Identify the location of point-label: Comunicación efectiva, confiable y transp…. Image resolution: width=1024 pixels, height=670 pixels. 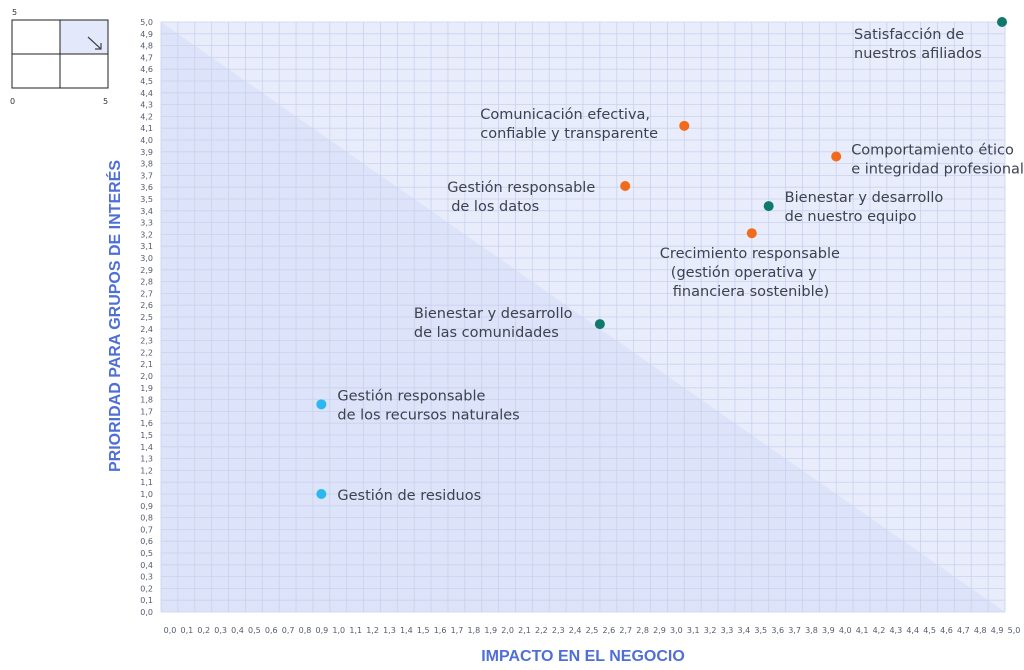
(569, 124).